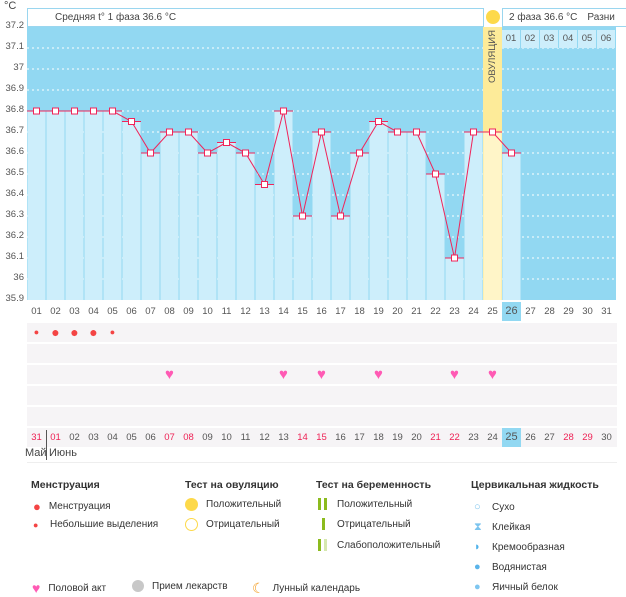 This screenshot has width=626, height=597. I want to click on cycle-day: 13, so click(264, 311).